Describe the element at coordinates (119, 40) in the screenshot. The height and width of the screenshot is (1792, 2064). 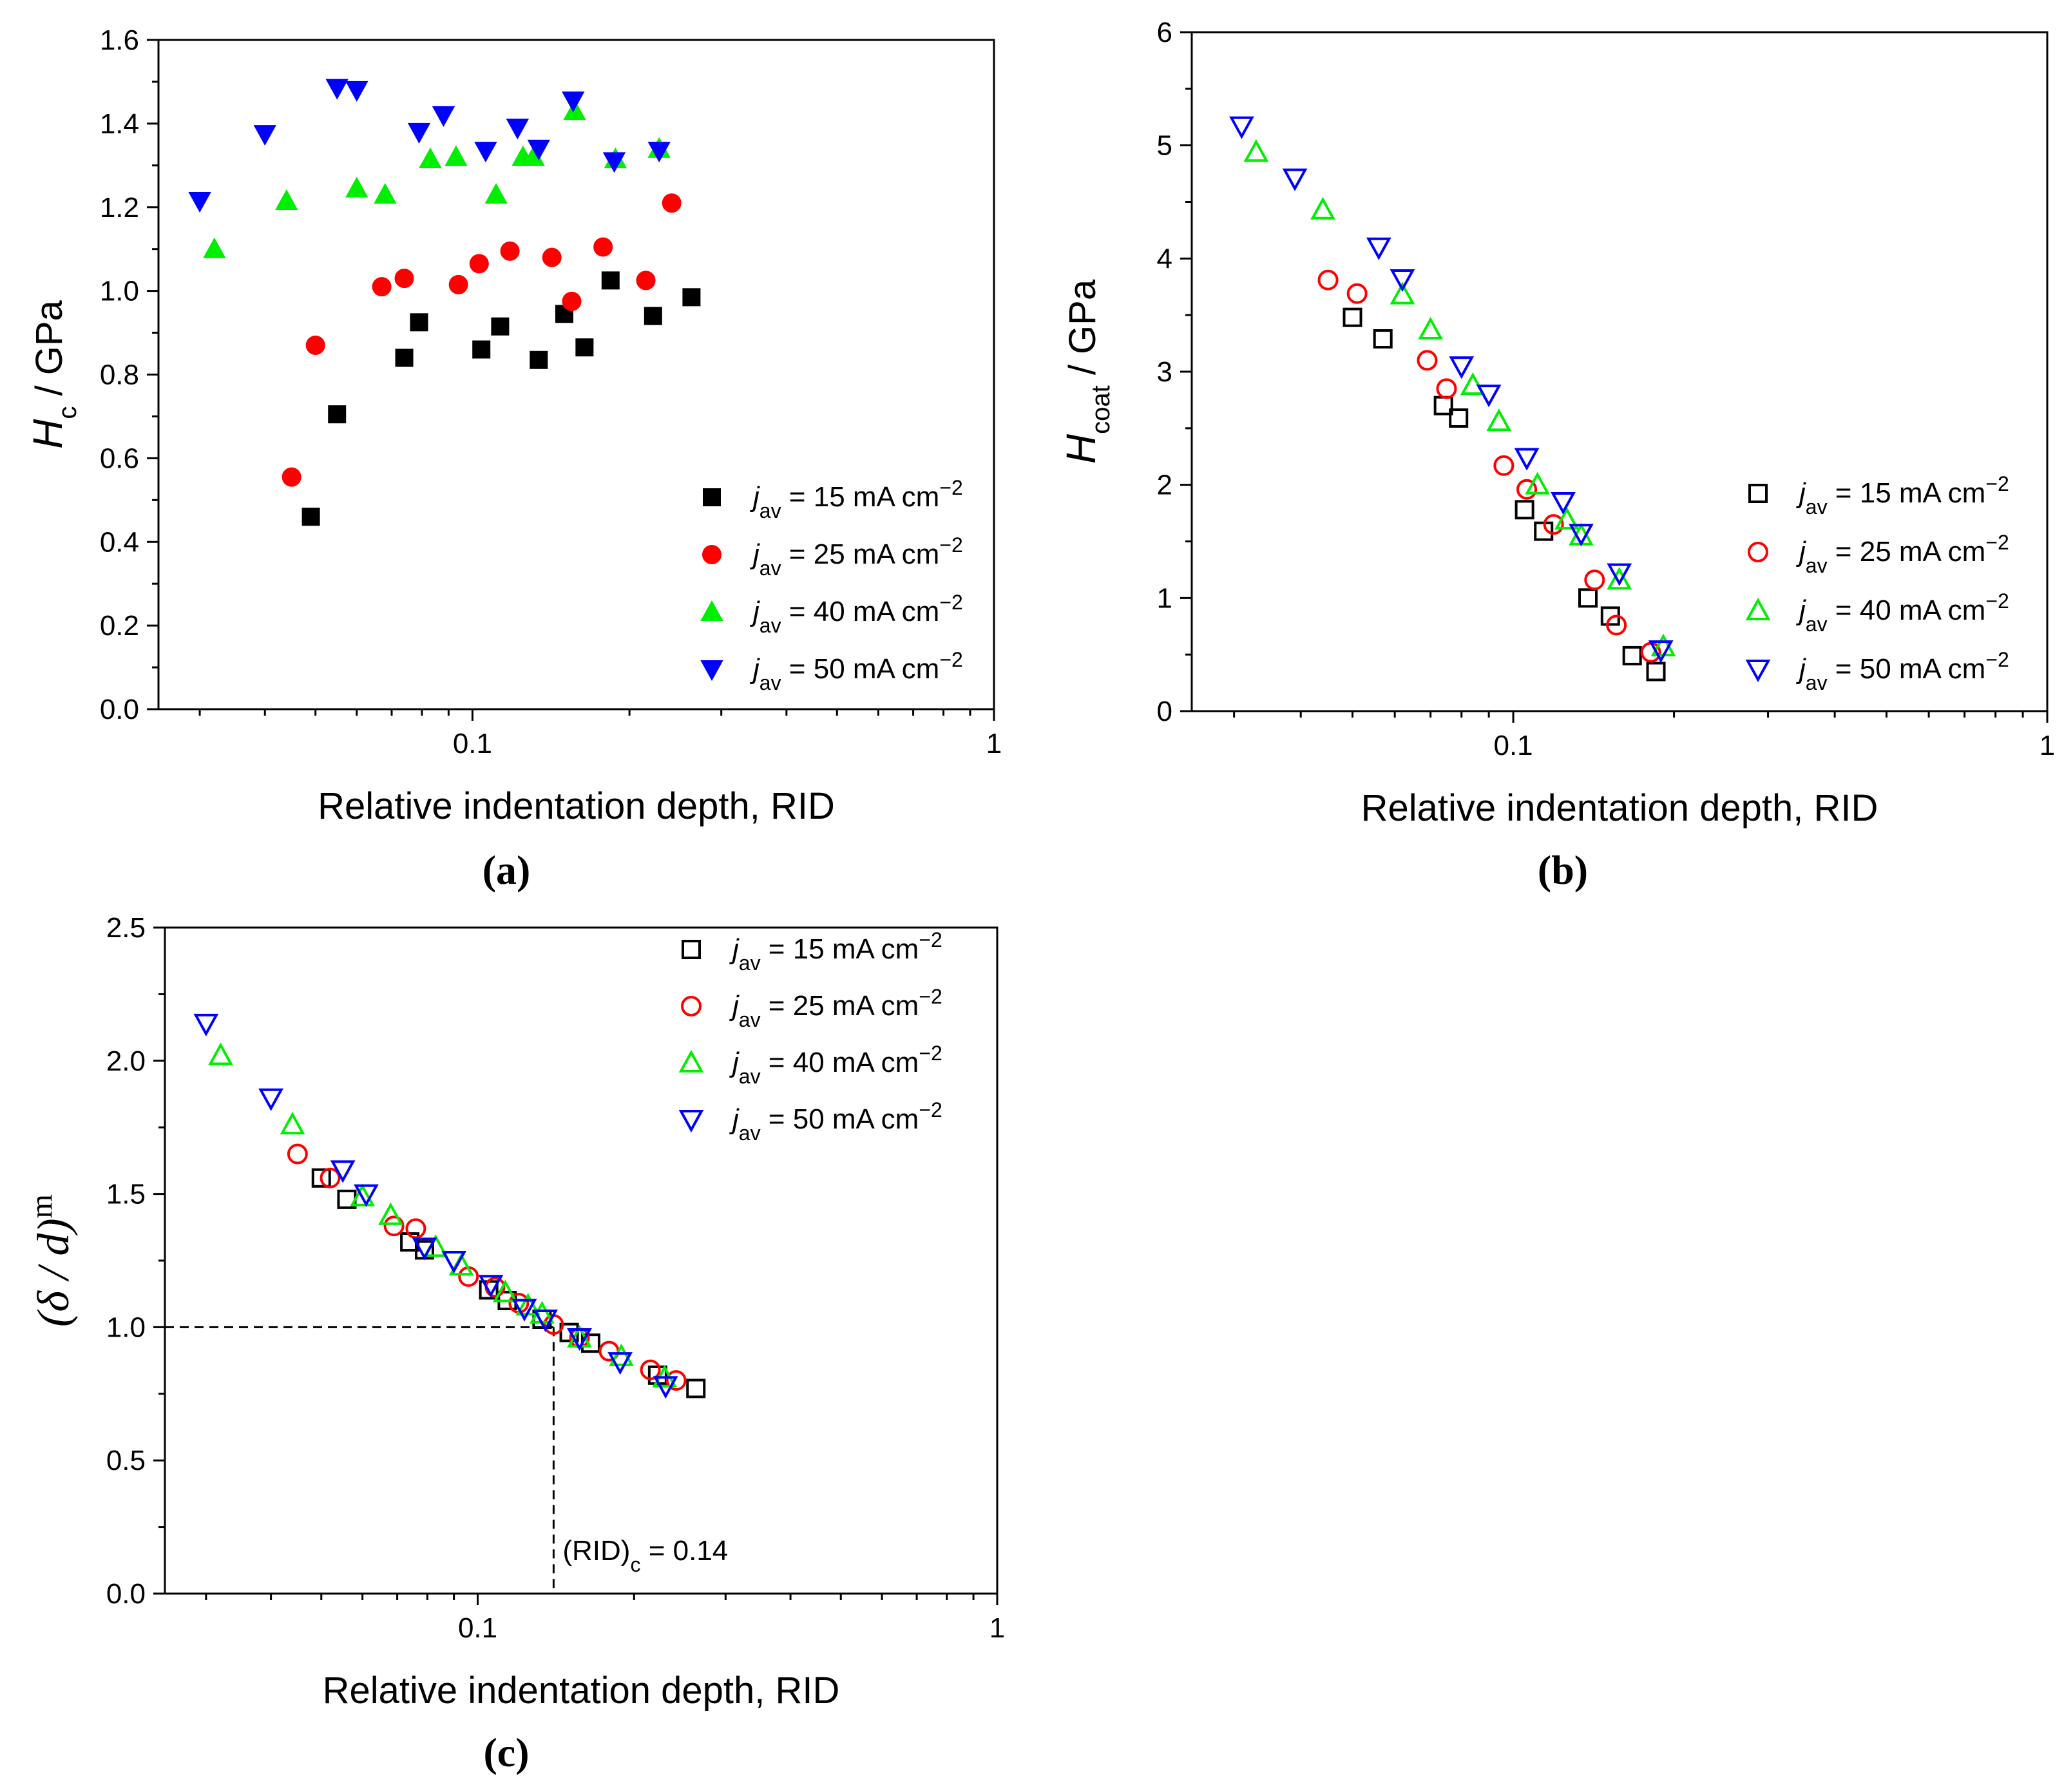
I see `y-tick-label: 1.6` at that location.